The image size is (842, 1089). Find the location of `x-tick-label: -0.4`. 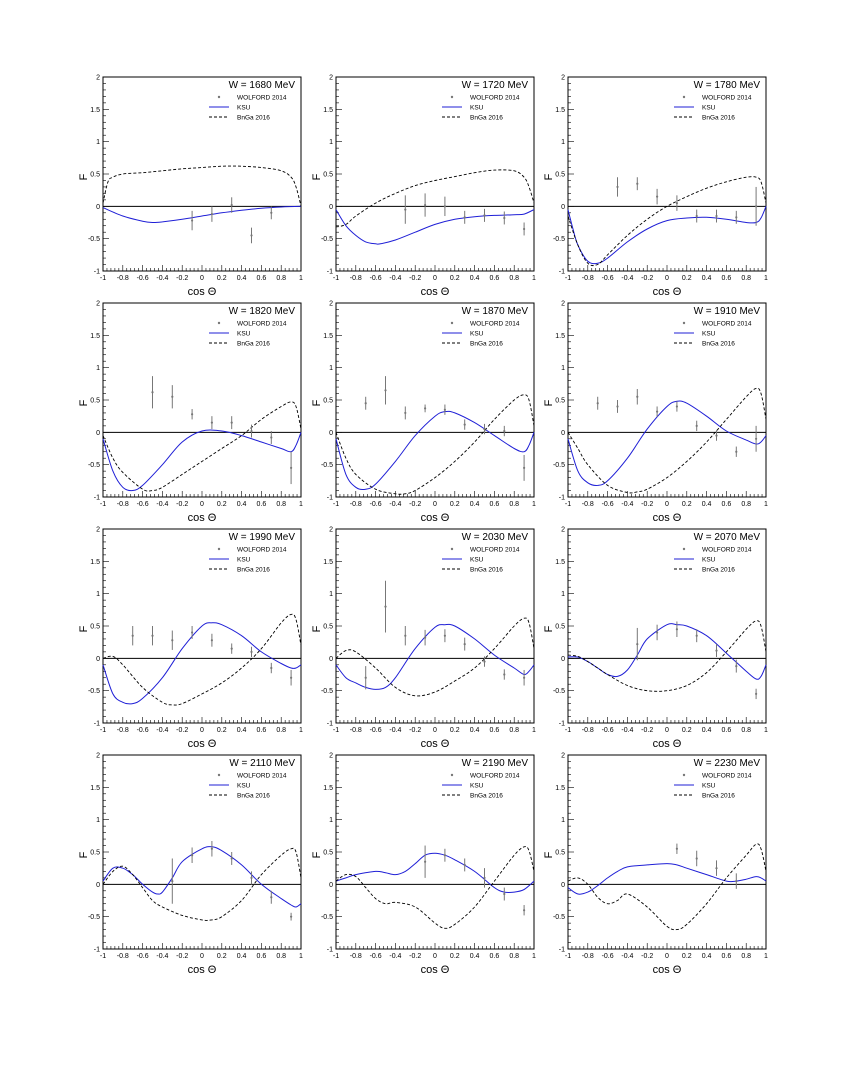

x-tick-label: -0.4 is located at coordinates (395, 278).